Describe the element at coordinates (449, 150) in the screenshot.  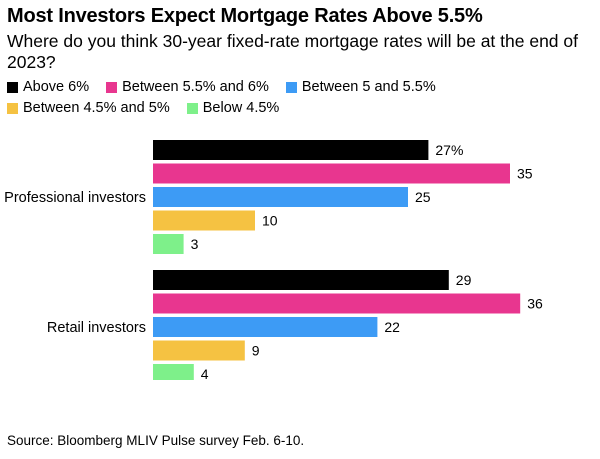
I see `data-label: 27%` at that location.